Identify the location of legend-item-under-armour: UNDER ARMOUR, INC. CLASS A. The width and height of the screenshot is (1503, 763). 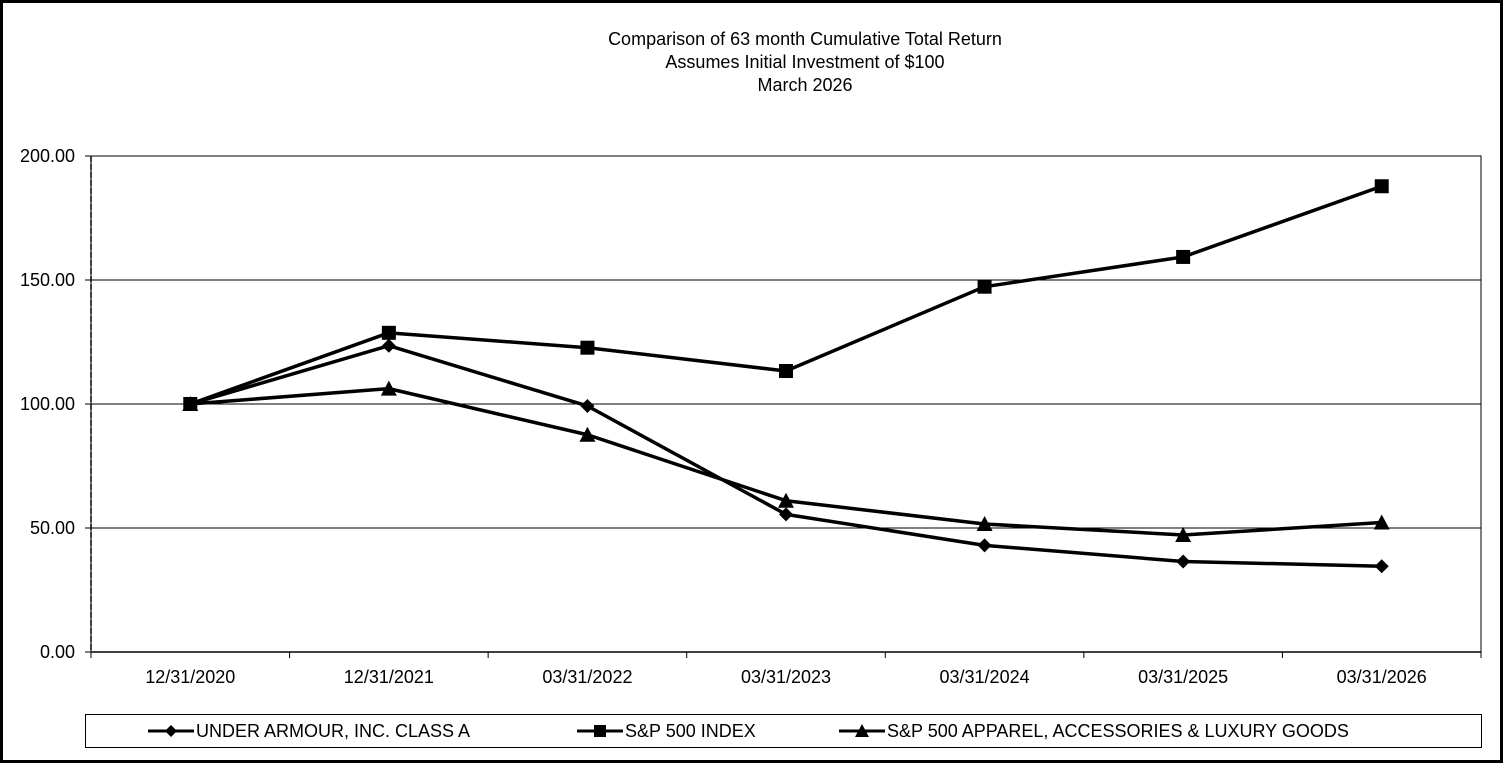
(309, 731).